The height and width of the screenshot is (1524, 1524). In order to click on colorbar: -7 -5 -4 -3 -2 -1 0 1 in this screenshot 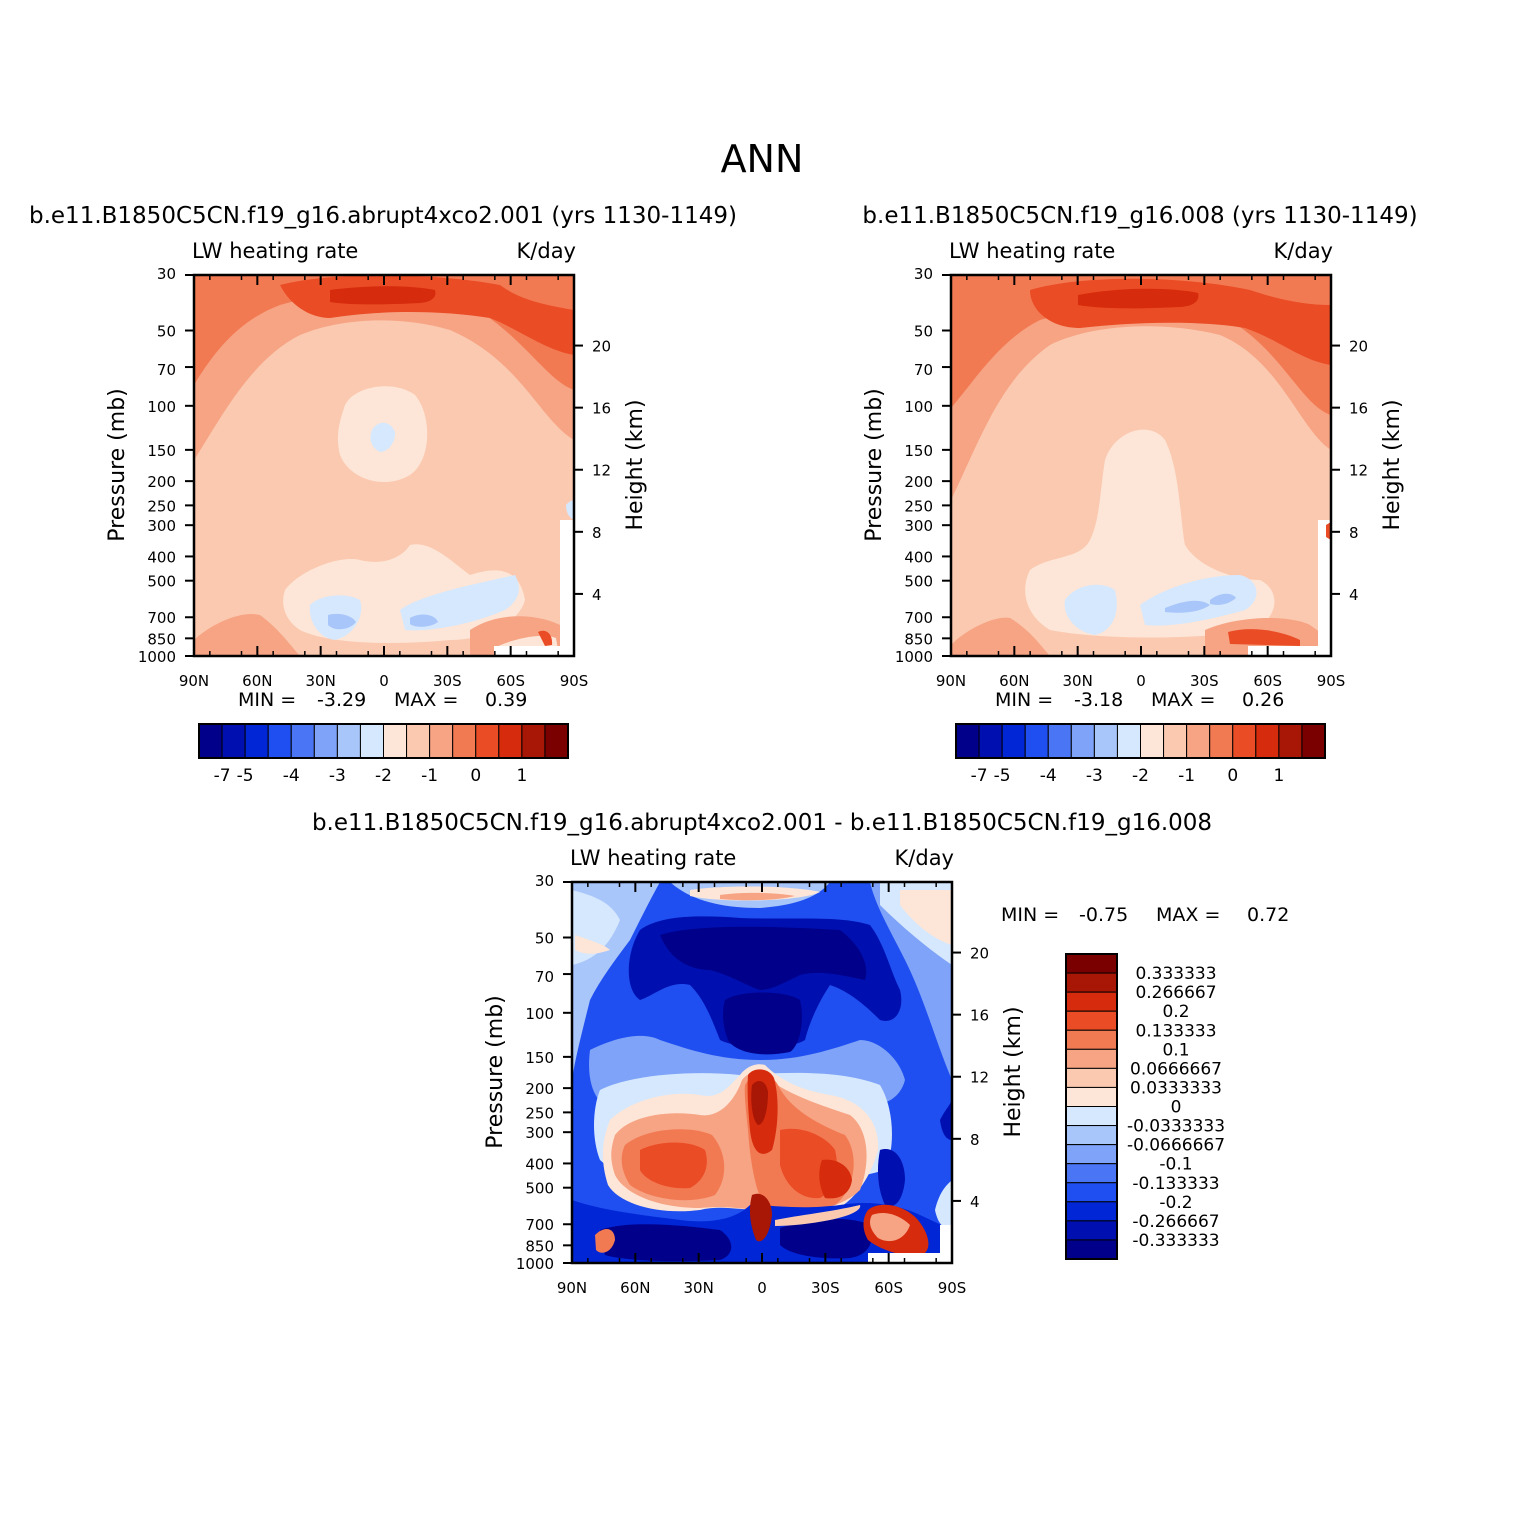, I will do `click(1140, 754)`.